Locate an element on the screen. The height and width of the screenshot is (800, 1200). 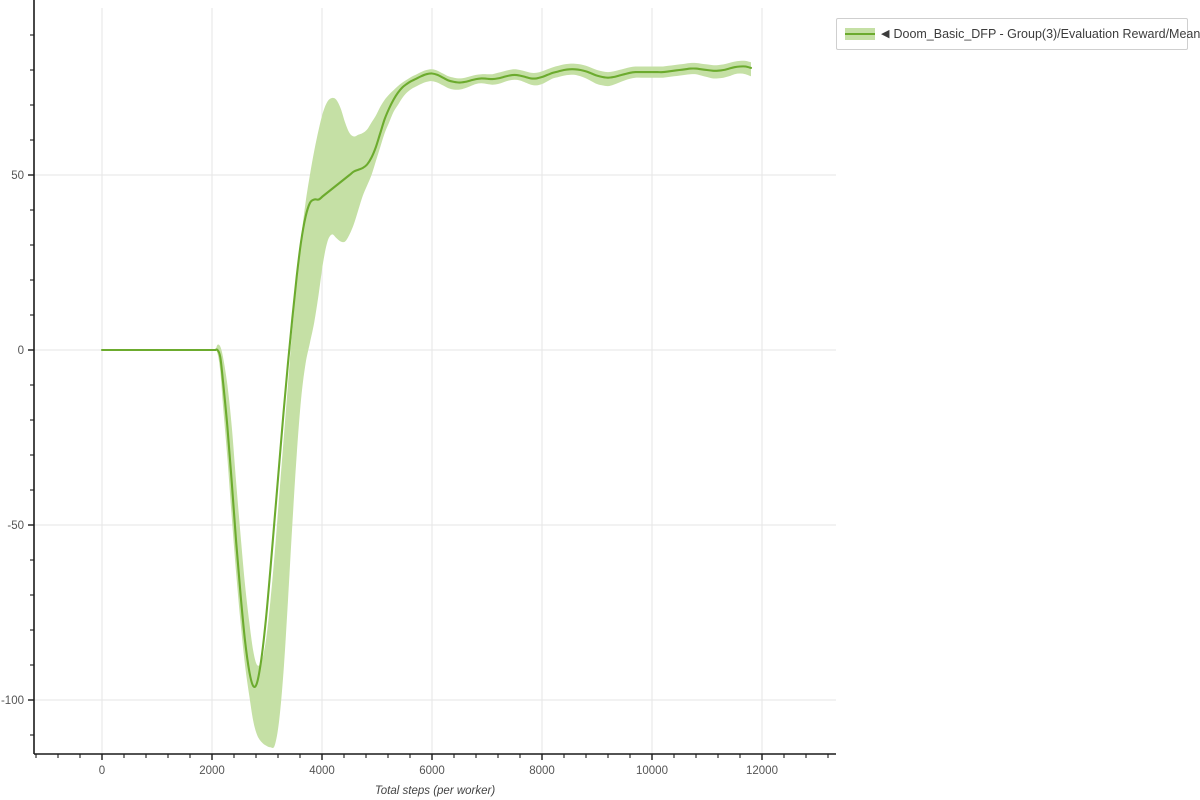
y-tick-label: -100 is located at coordinates (12, 701).